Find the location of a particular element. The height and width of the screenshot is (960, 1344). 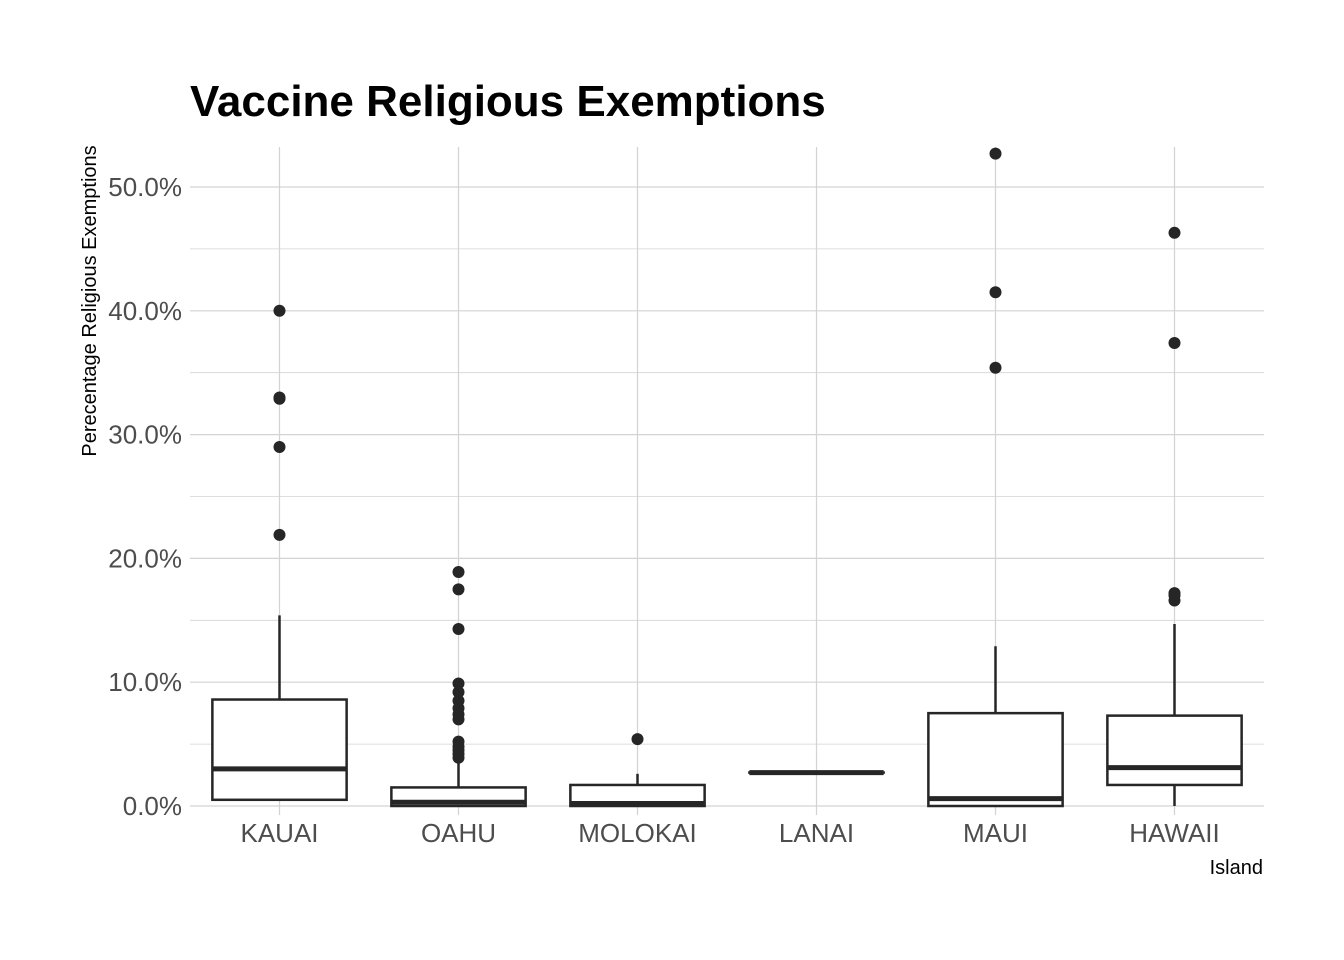

x-tick-label: MOLOKAI is located at coordinates (637, 833).